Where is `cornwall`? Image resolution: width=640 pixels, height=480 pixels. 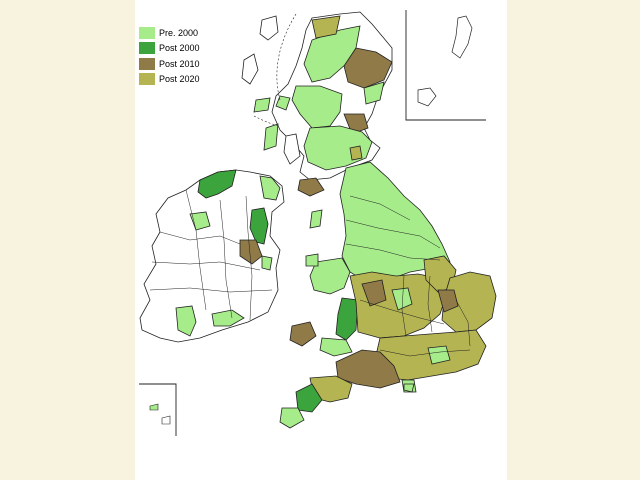
cornwall is located at coordinates (309, 398).